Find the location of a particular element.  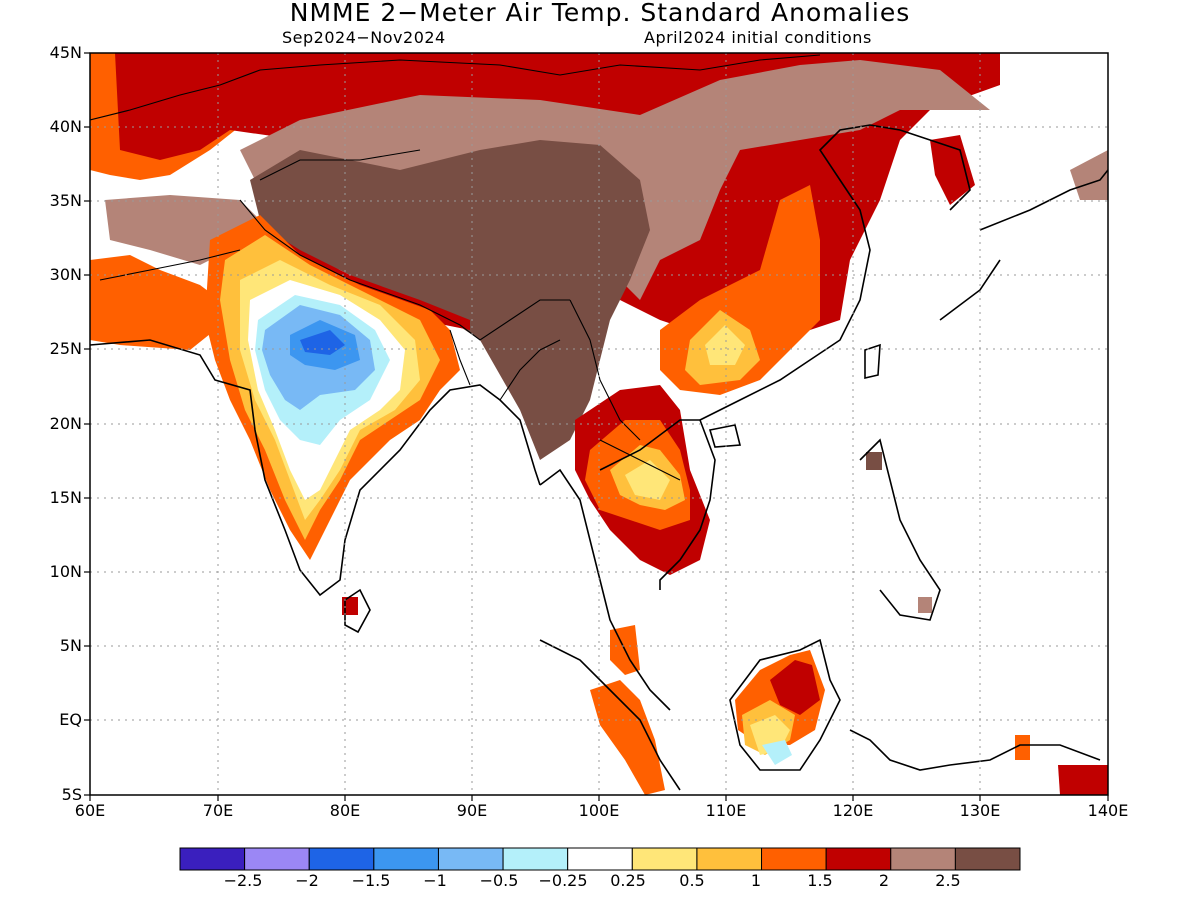

lat-label: 20N is located at coordinates (65, 423).